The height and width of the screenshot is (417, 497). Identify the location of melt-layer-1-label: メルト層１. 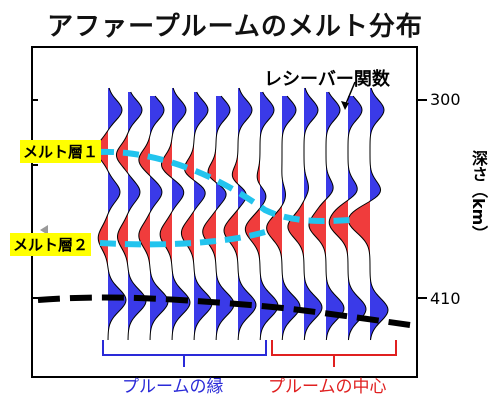
(61, 151).